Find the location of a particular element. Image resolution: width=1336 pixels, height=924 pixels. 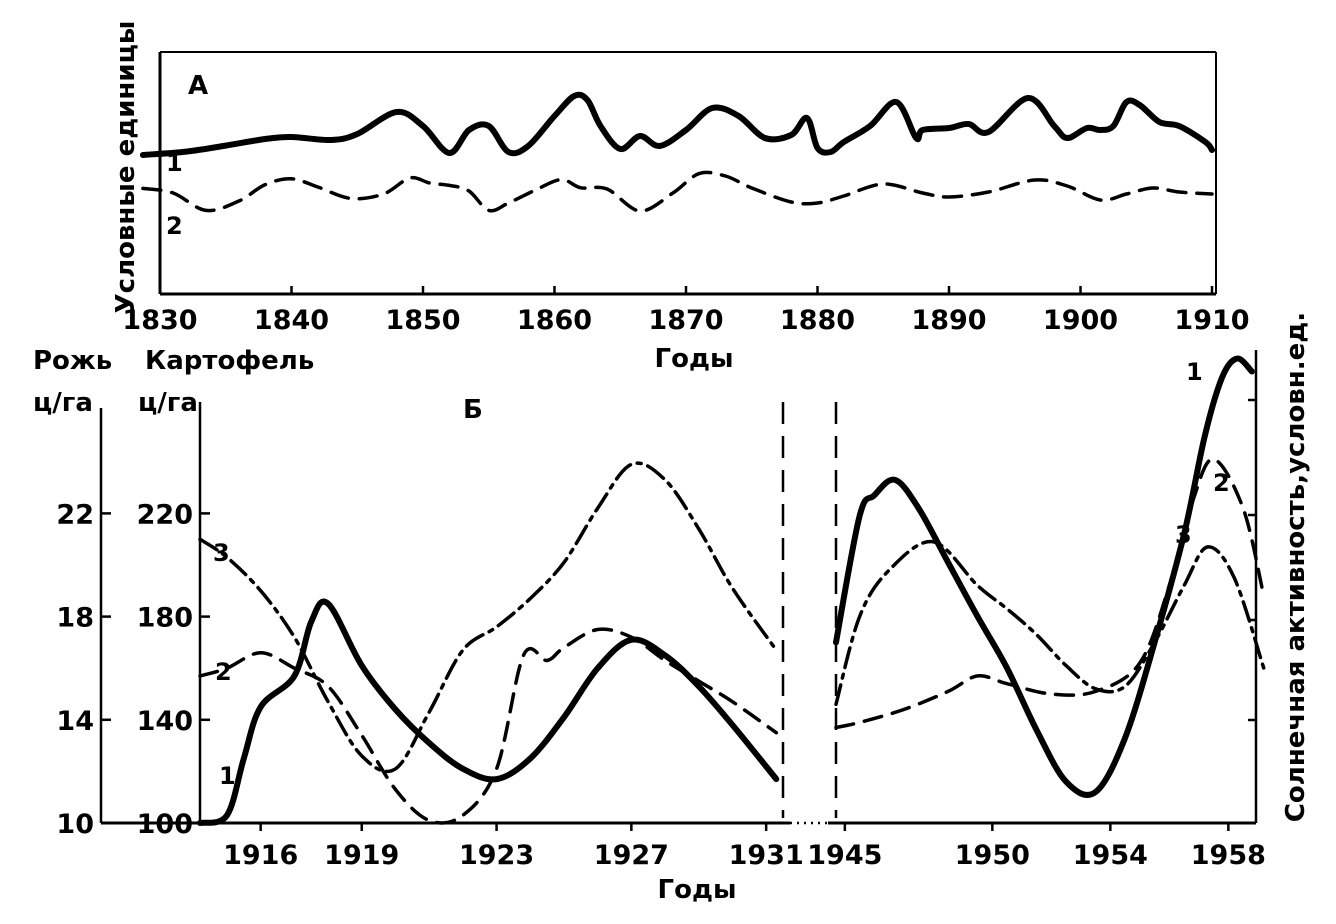

rye-tick-label-18: 18 is located at coordinates (75, 618).